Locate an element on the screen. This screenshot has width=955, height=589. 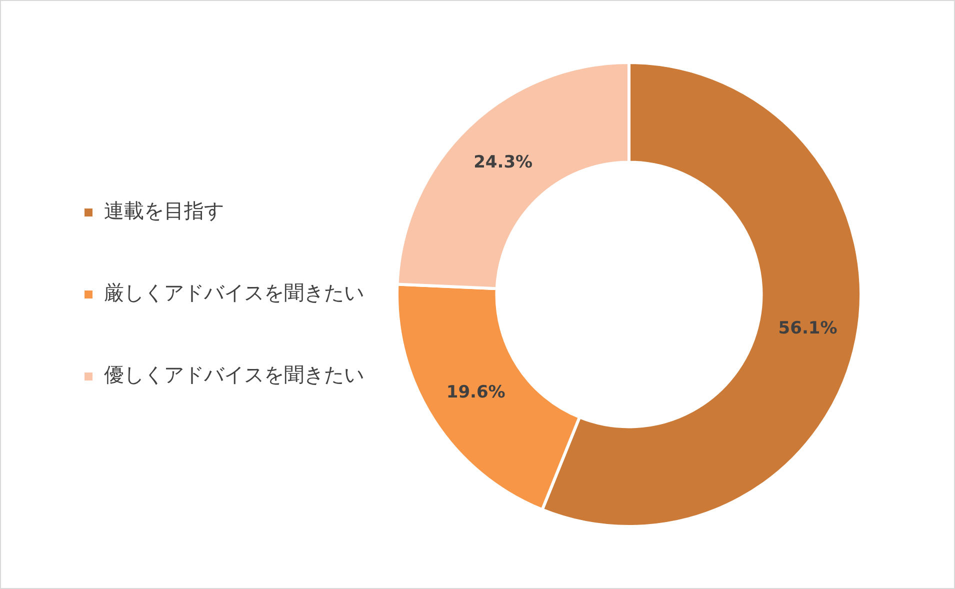
data-label: 19.6% is located at coordinates (476, 392).